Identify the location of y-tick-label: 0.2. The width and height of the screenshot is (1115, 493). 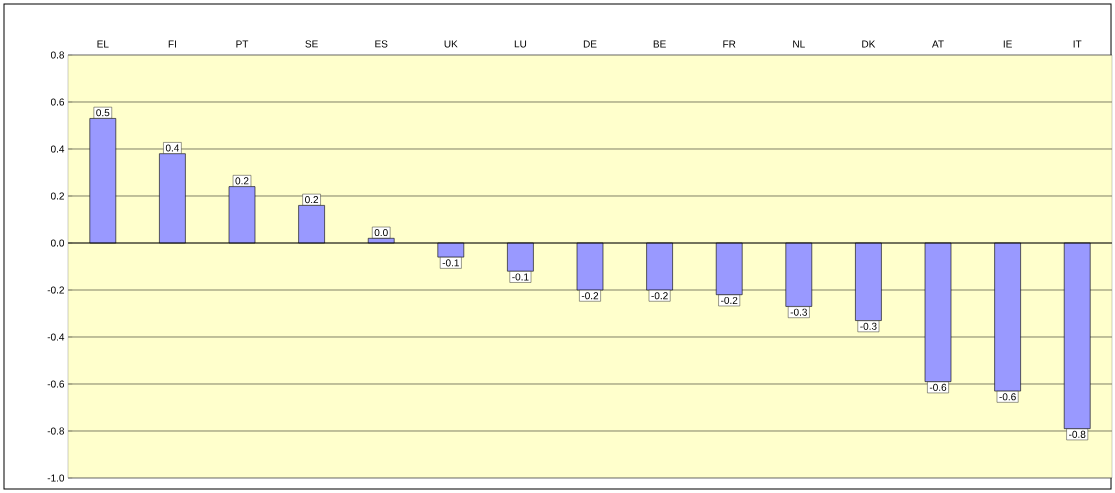
(57, 196).